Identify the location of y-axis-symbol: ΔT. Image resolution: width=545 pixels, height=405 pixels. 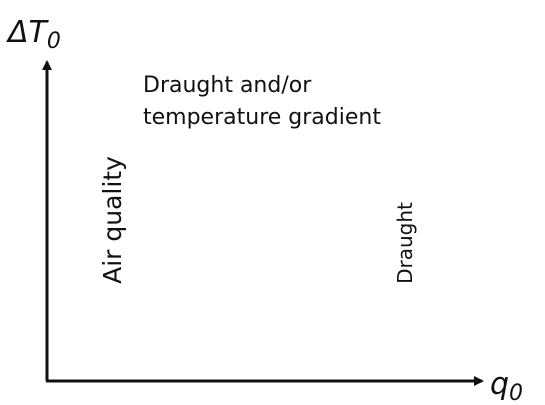
(28, 32).